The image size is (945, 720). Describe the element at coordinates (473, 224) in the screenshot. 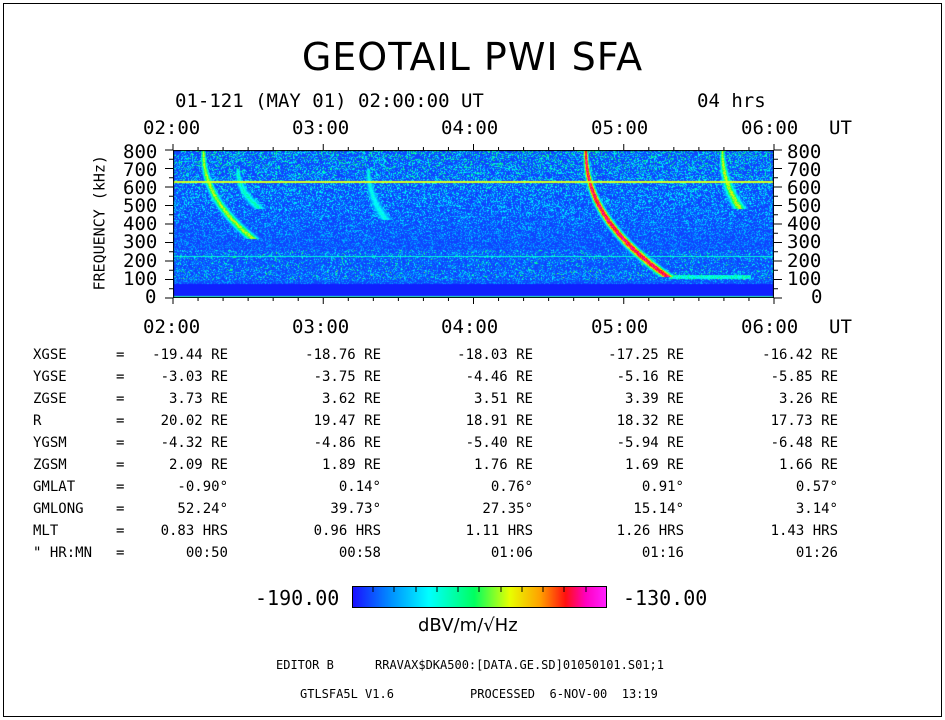

I see `spectrogram-plot` at that location.